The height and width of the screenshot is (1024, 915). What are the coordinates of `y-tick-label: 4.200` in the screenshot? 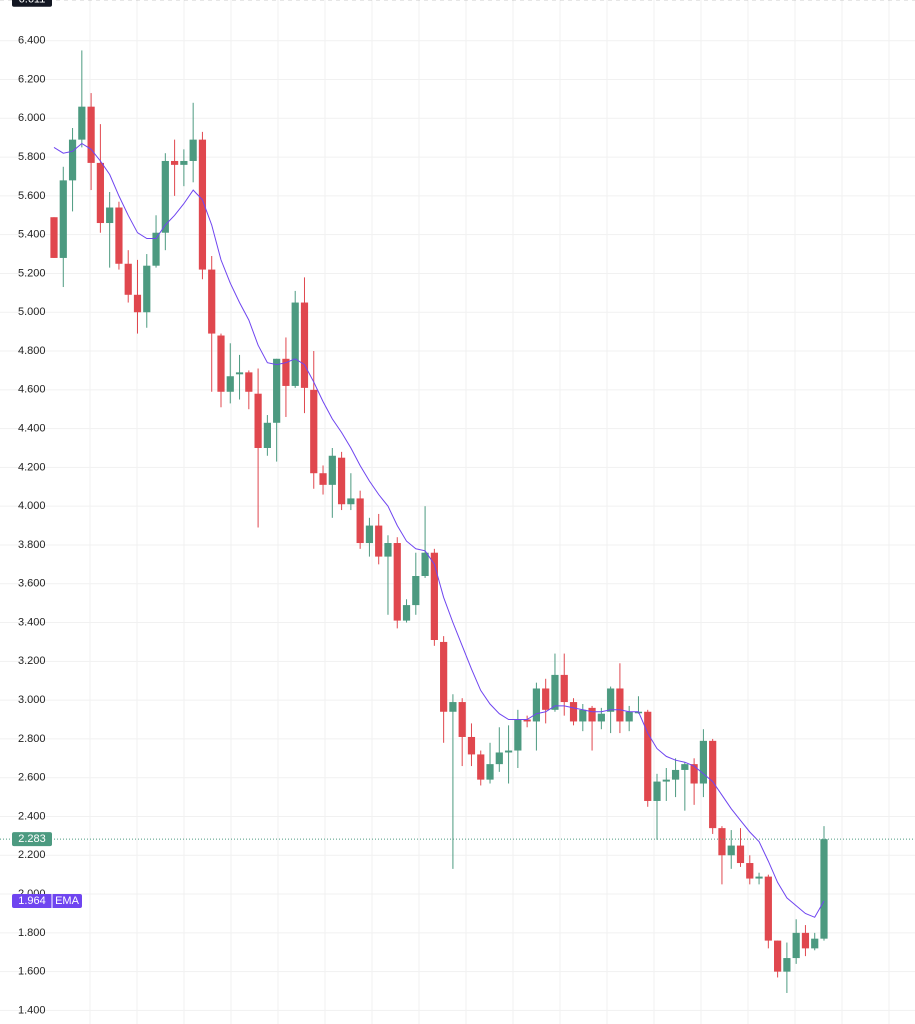 It's located at (32, 467).